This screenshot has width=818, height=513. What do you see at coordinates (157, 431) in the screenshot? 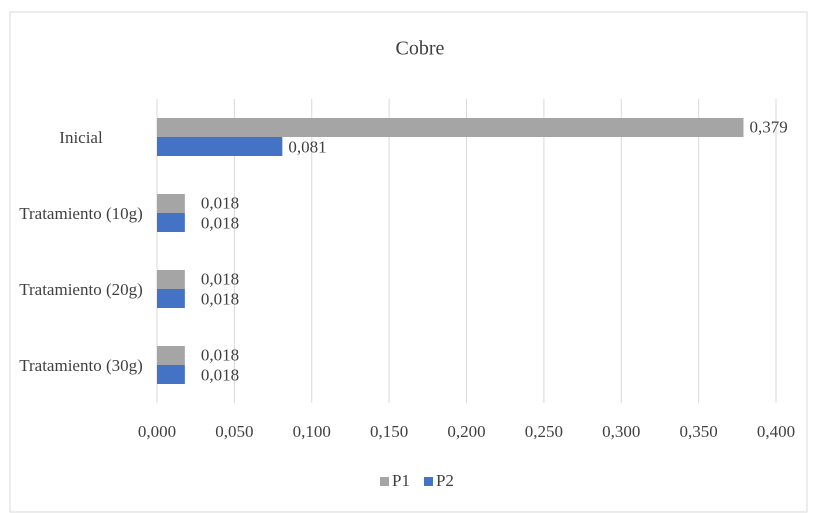
I see `x-tick-label: 0,000` at bounding box center [157, 431].